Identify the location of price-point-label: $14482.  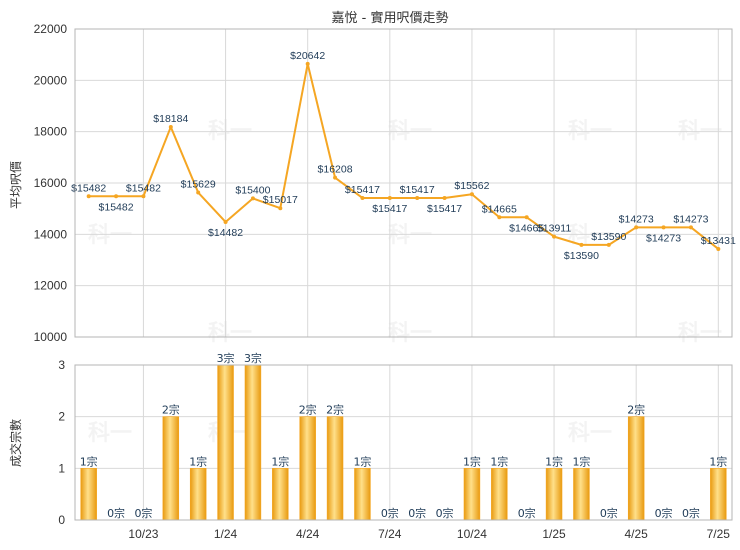
(225, 233).